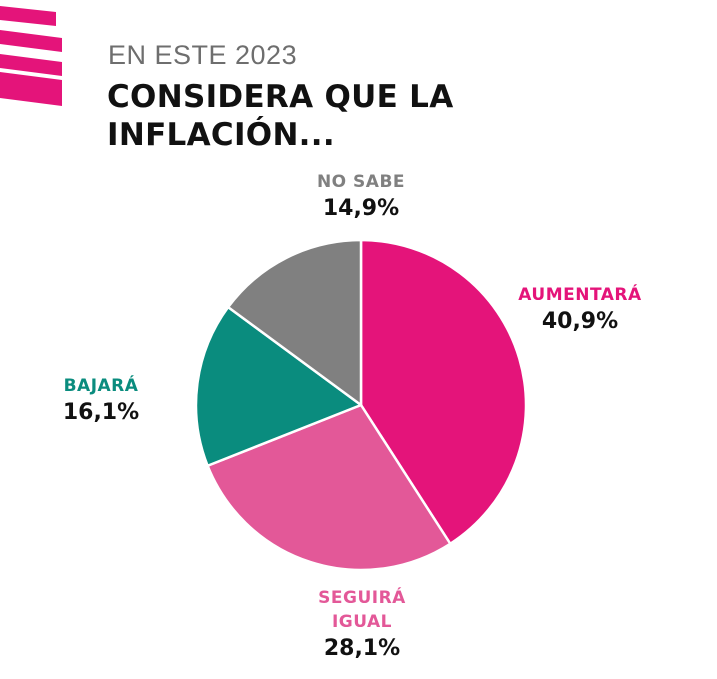 This screenshot has width=717, height=679. Describe the element at coordinates (362, 648) in the screenshot. I see `slice-value-seguira-igual: 28,1%` at that location.